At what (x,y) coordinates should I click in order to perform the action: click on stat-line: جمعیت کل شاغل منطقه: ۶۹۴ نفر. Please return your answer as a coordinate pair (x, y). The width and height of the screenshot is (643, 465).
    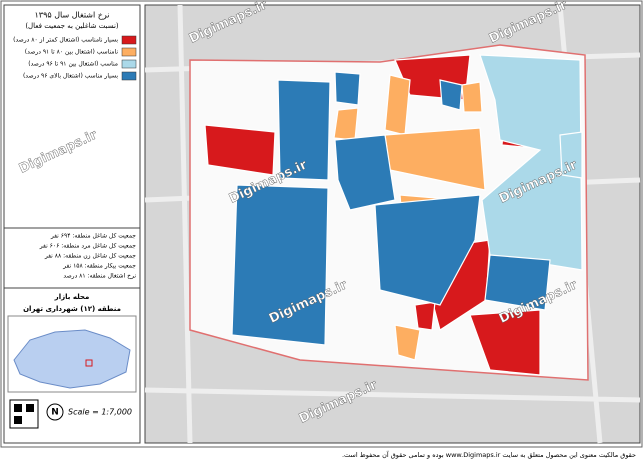
    Looking at the image, I should click on (93, 236).